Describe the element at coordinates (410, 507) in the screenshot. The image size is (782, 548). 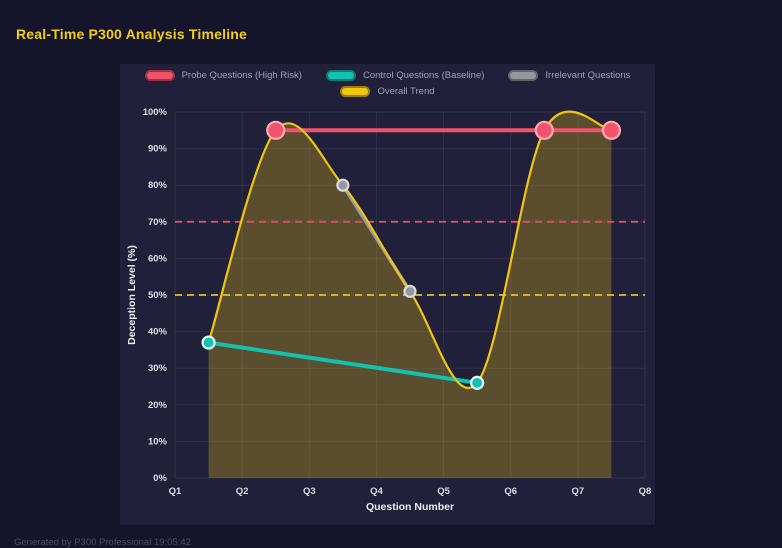
I see `svg-text: Question Number` at that location.